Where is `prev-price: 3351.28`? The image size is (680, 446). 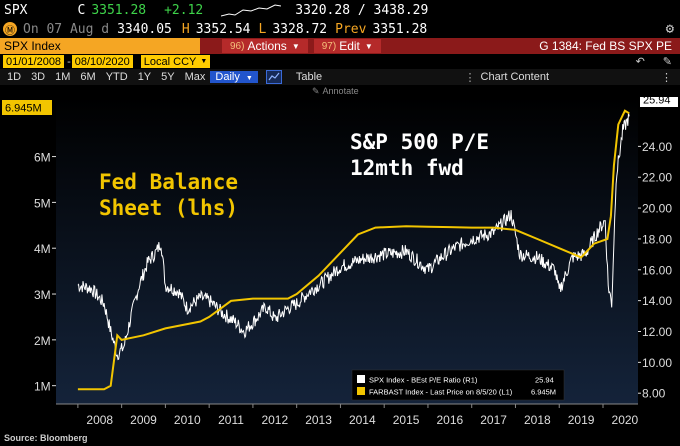
prev-price: 3351.28 is located at coordinates (400, 29).